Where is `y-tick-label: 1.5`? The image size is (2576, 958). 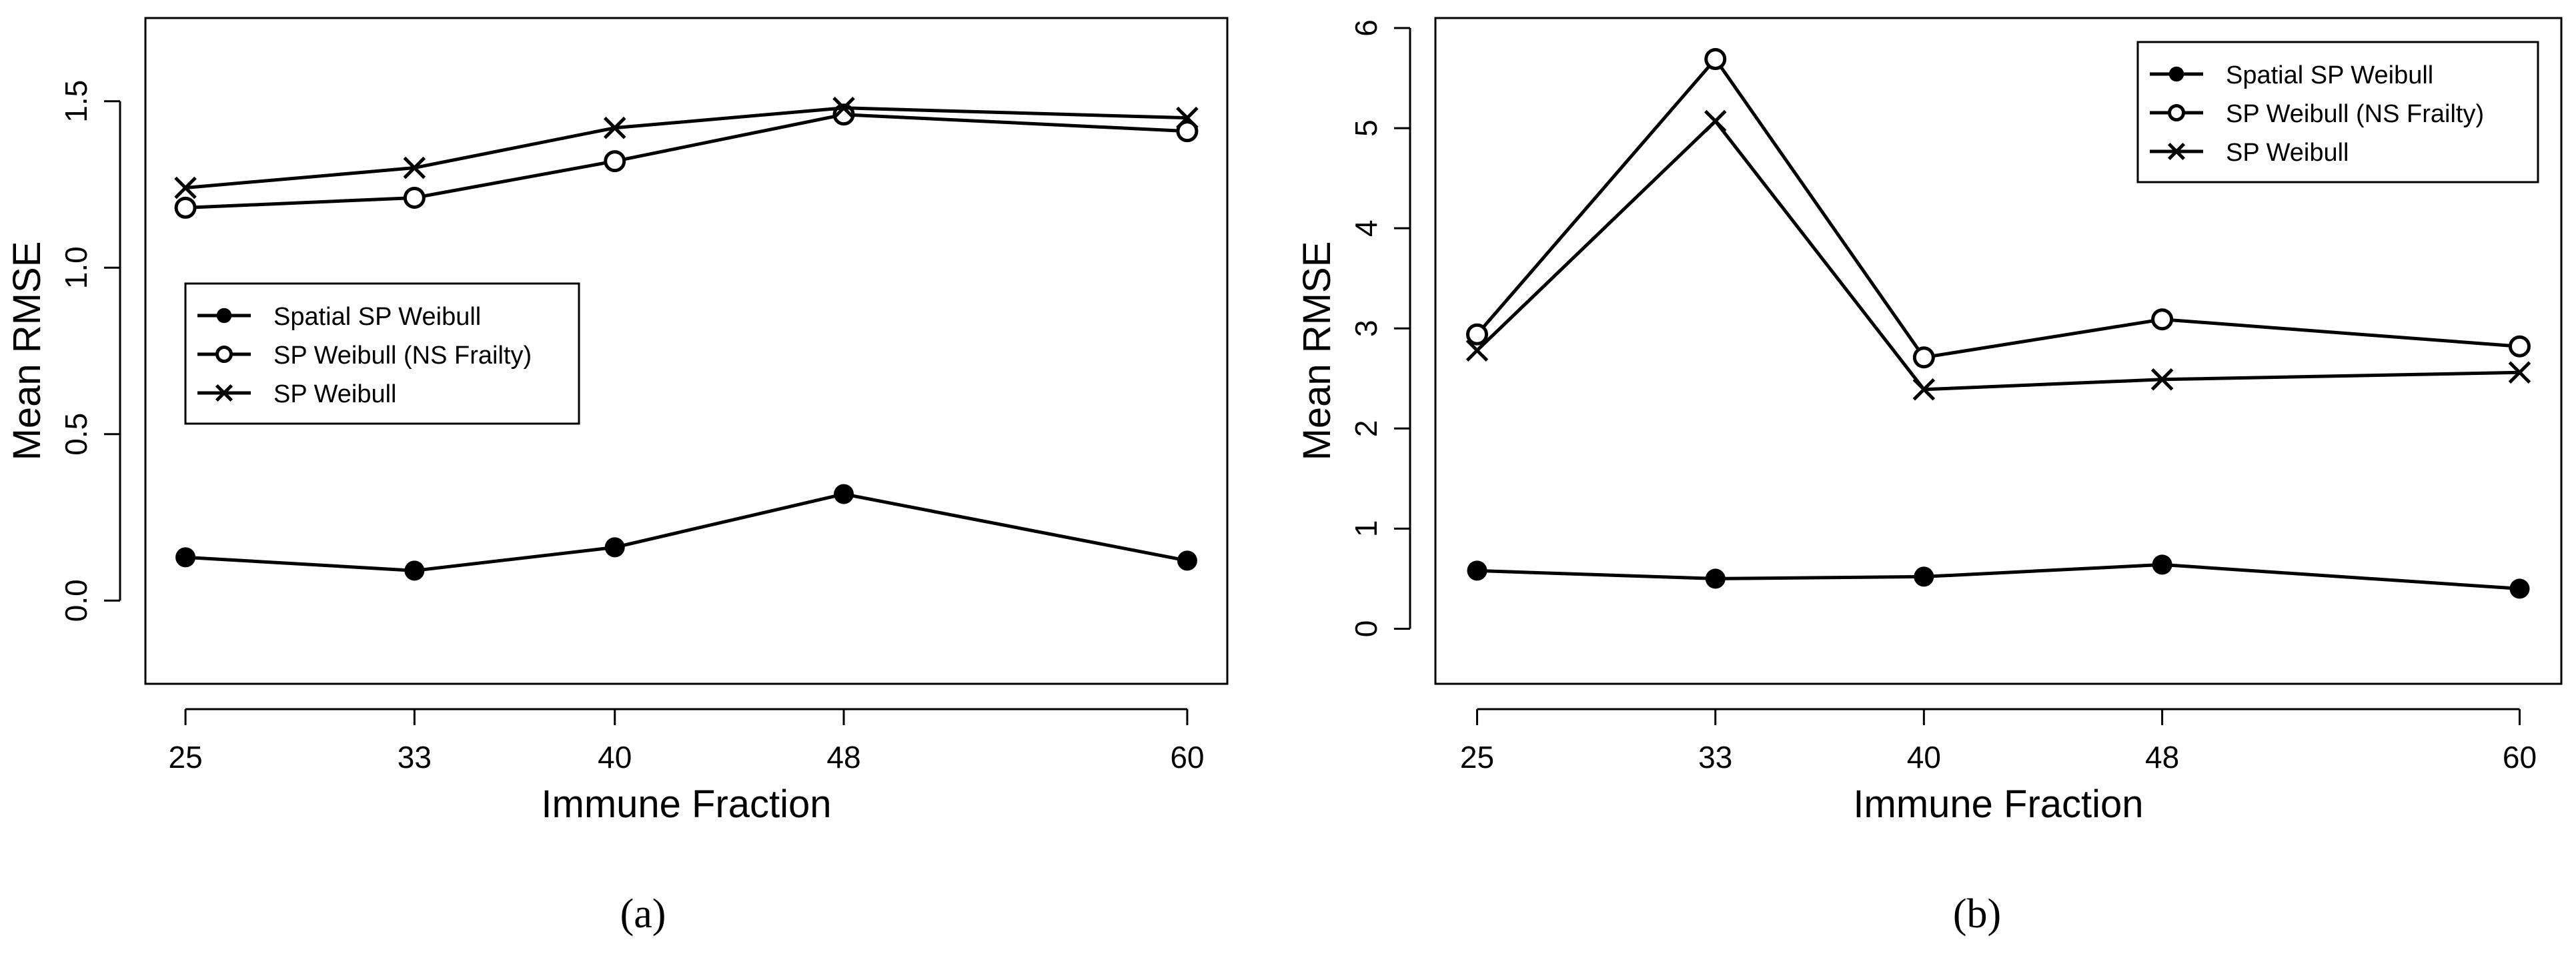 y-tick-label: 1.5 is located at coordinates (76, 101).